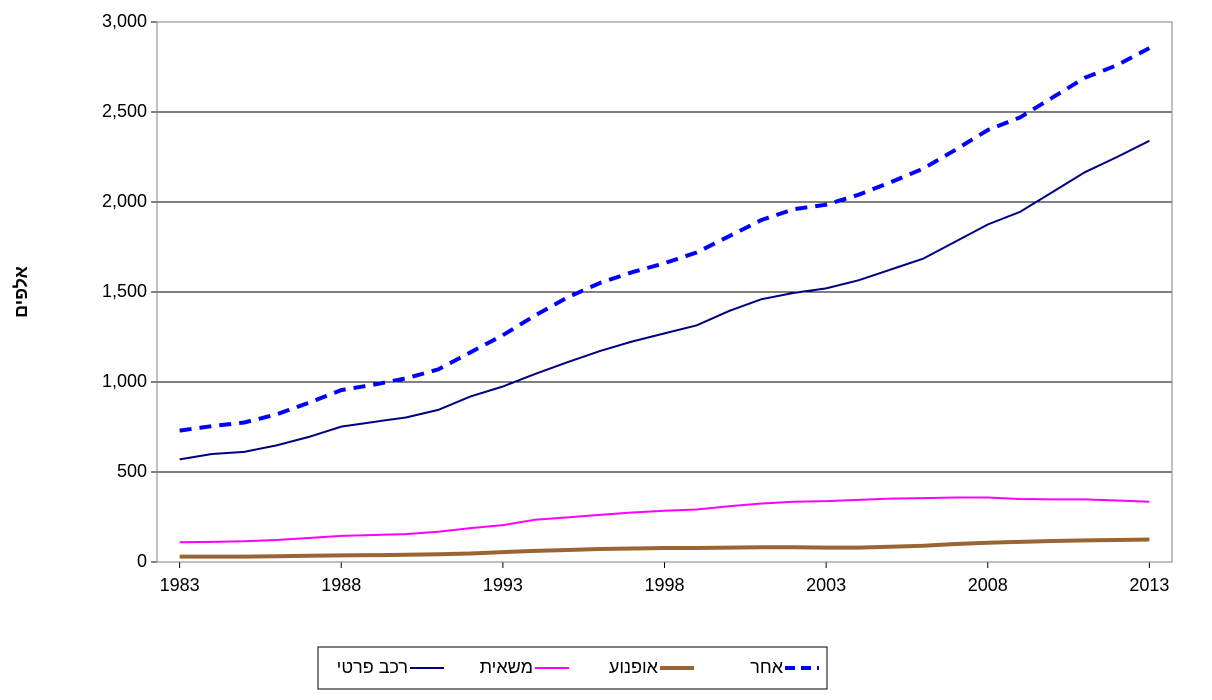 This screenshot has height=700, width=1212. What do you see at coordinates (766, 667) in the screenshot?
I see `legend-label: אחר` at bounding box center [766, 667].